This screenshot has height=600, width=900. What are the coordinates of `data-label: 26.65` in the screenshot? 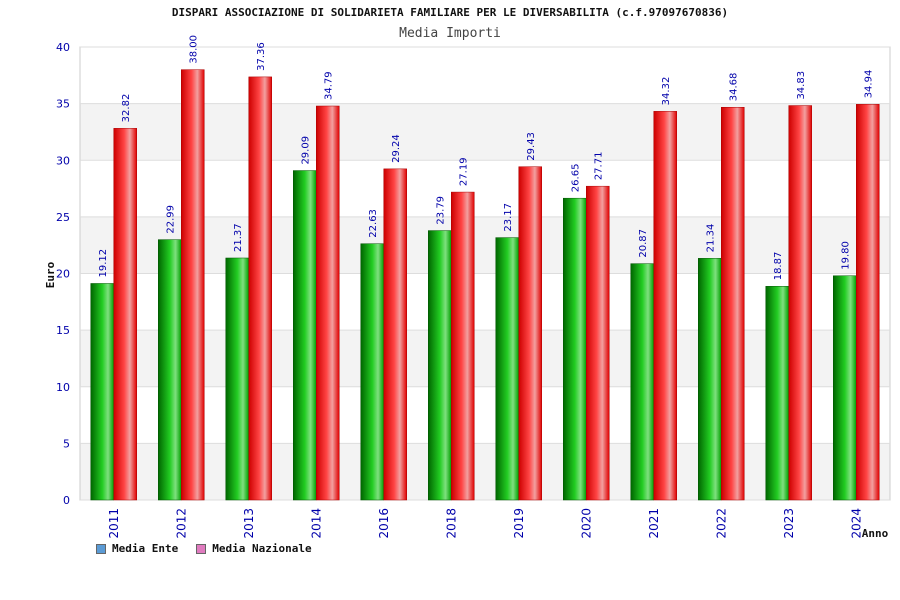 It's located at (576, 178).